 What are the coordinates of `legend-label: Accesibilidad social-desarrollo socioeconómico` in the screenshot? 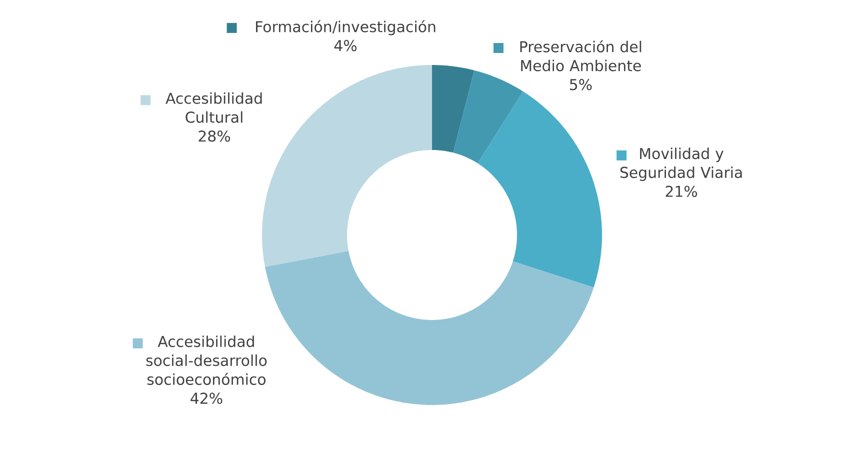 It's located at (206, 360).